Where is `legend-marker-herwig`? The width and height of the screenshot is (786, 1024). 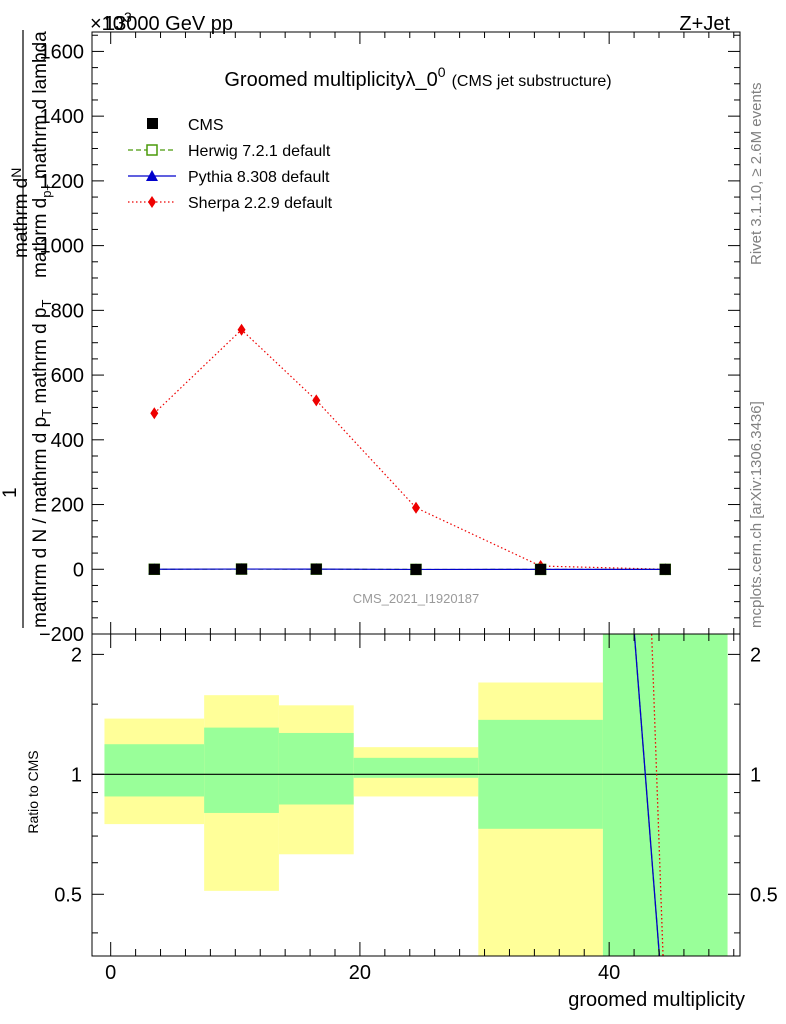
legend-marker-herwig is located at coordinates (152, 150).